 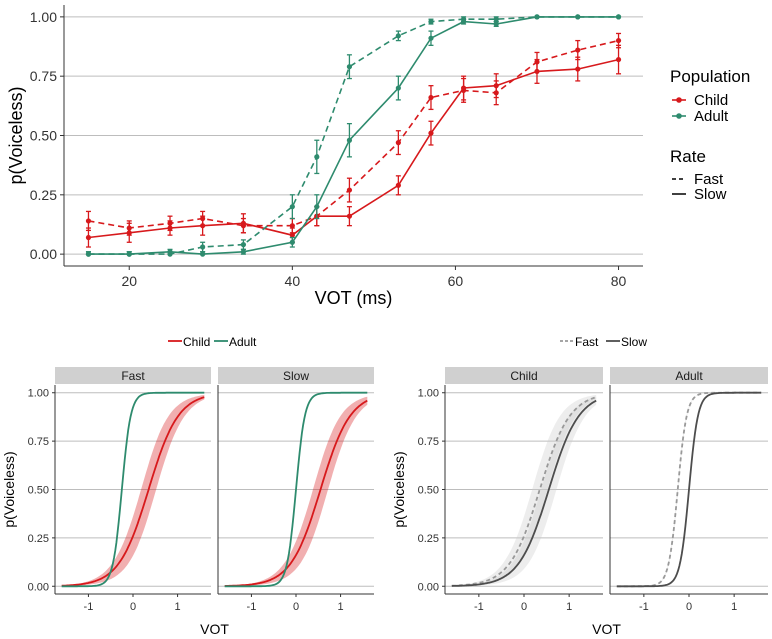 I want to click on facet-strip-label: Child, so click(x=523, y=376).